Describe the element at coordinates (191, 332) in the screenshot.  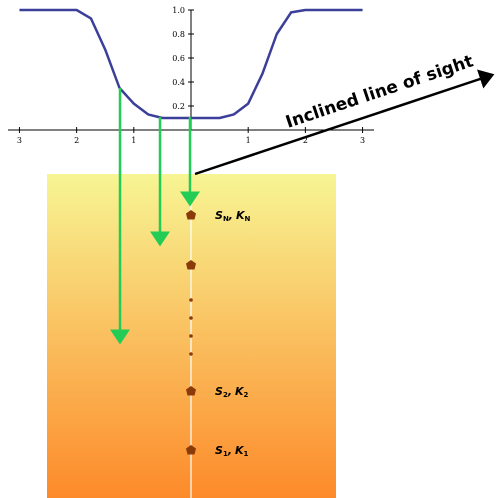
I see `sources` at that location.